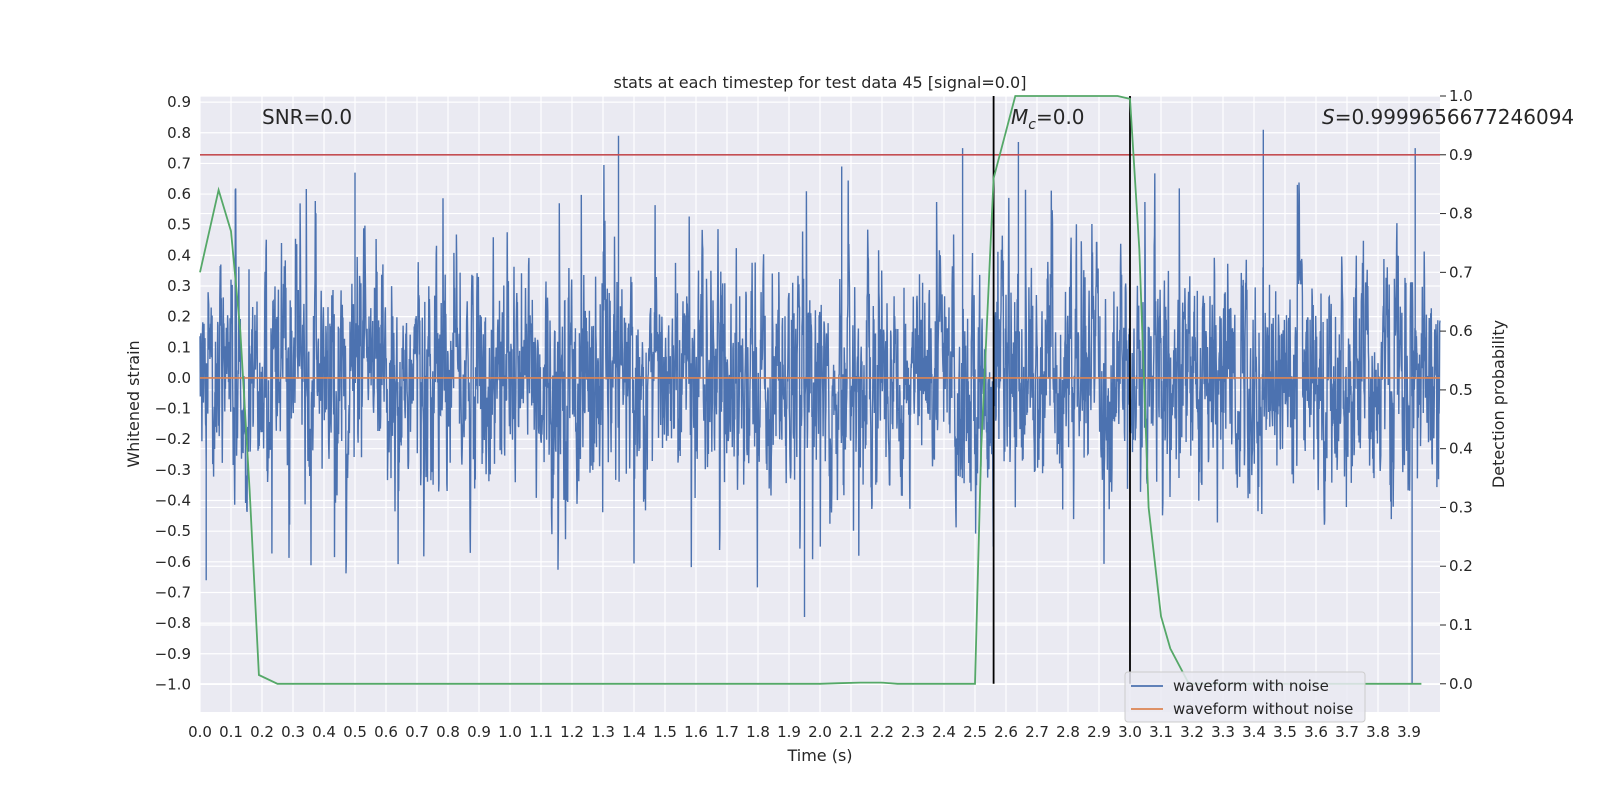 The height and width of the screenshot is (800, 1600). What do you see at coordinates (1461, 684) in the screenshot?
I see `y2-tick-label: 0.0` at bounding box center [1461, 684].